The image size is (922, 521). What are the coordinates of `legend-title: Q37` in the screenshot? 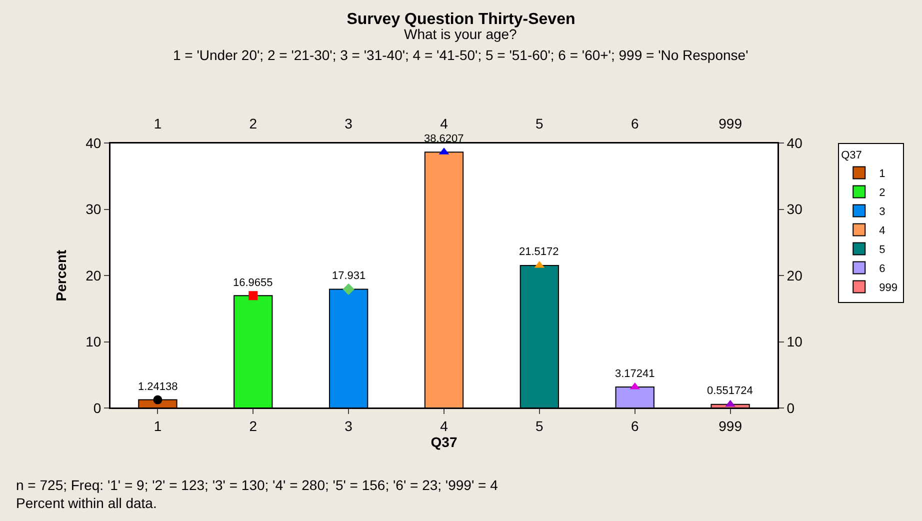 It's located at (851, 155).